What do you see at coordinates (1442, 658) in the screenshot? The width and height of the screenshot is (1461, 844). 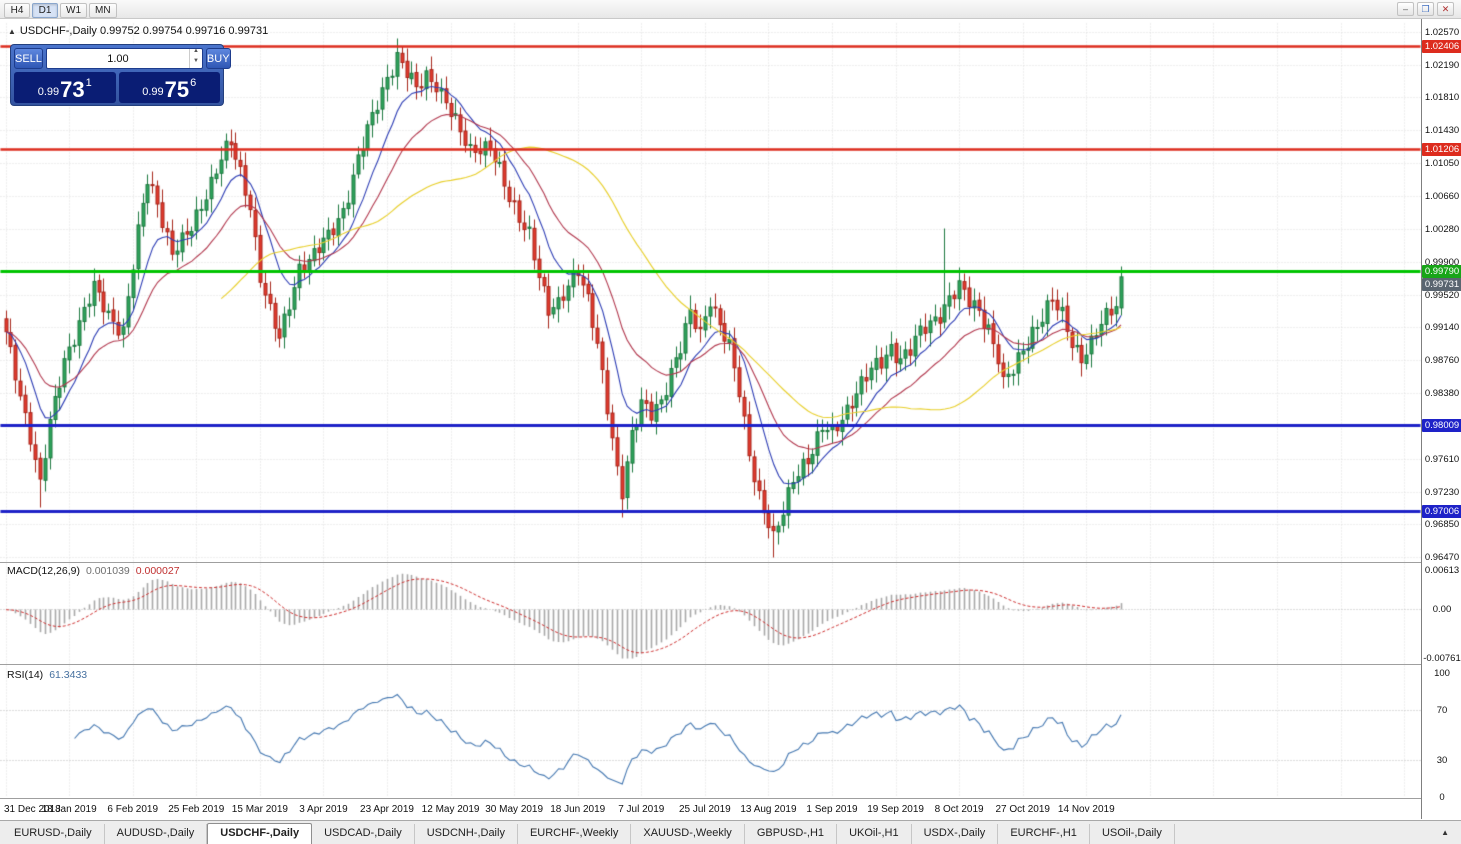 I see `macd-axis-label: -0.00761` at bounding box center [1442, 658].